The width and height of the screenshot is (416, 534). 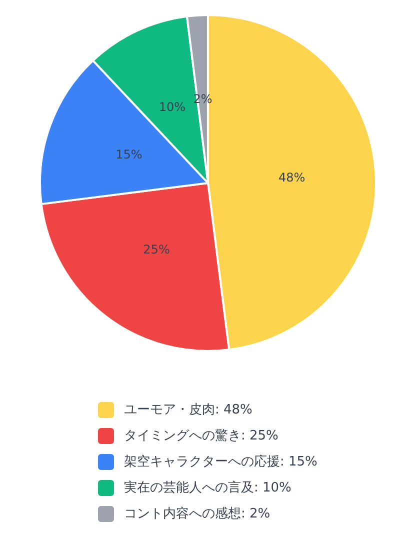 What do you see at coordinates (197, 514) in the screenshot?
I see `legend-label: コント内容への感想: 2%` at bounding box center [197, 514].